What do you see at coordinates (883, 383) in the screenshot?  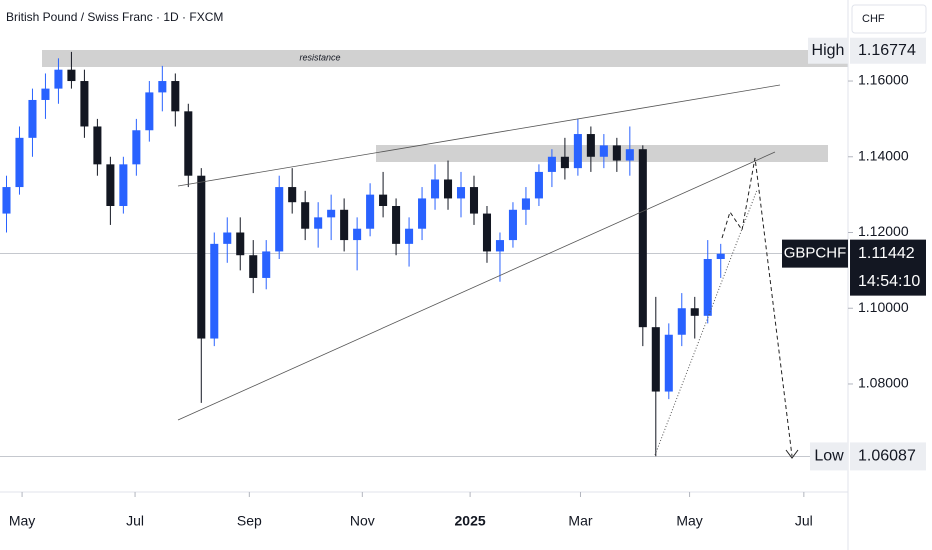 I see `y-tick-label: 1.08000` at bounding box center [883, 383].